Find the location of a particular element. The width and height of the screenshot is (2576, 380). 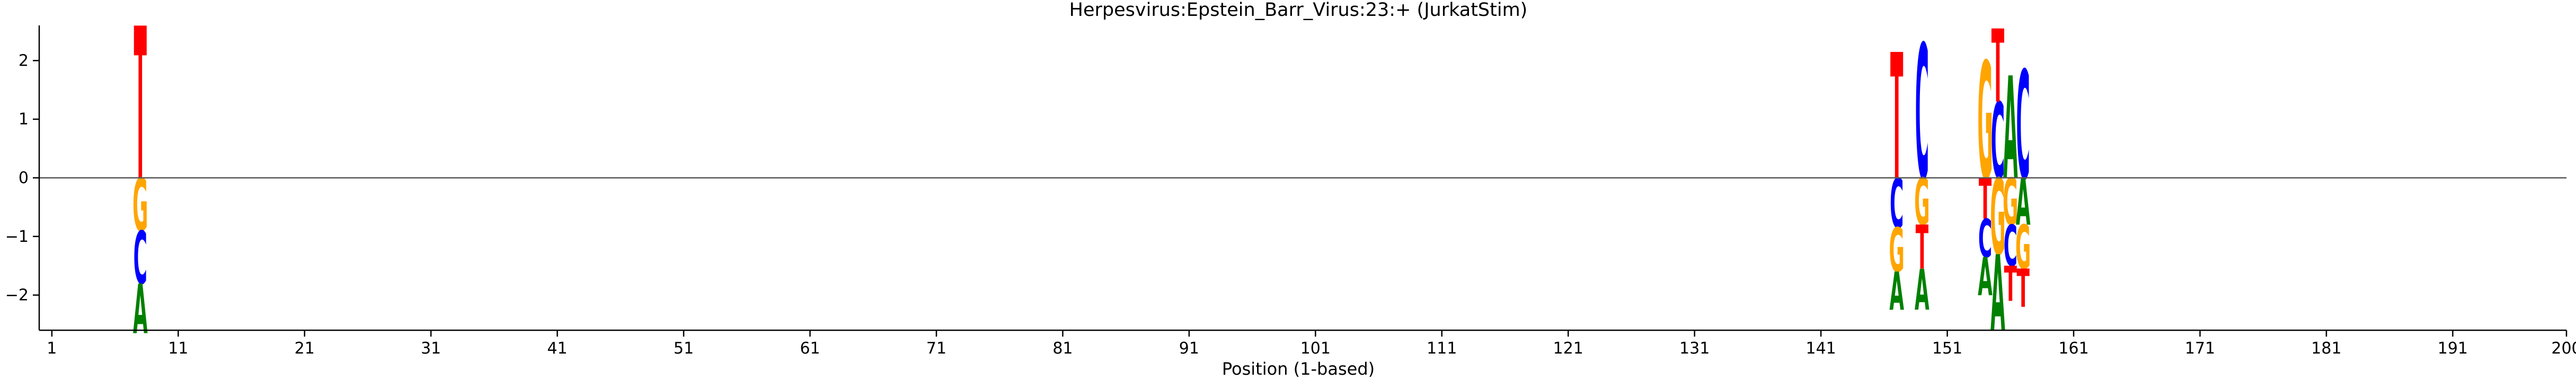

x-tick-label: 161 is located at coordinates (2073, 348).